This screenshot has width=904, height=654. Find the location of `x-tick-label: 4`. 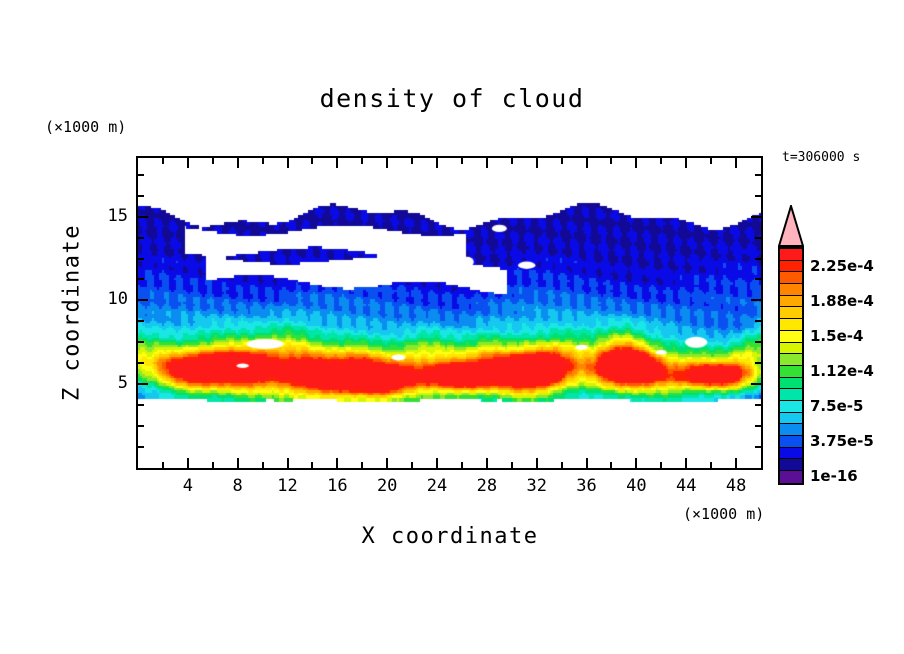

x-tick-label: 4 is located at coordinates (187, 486).